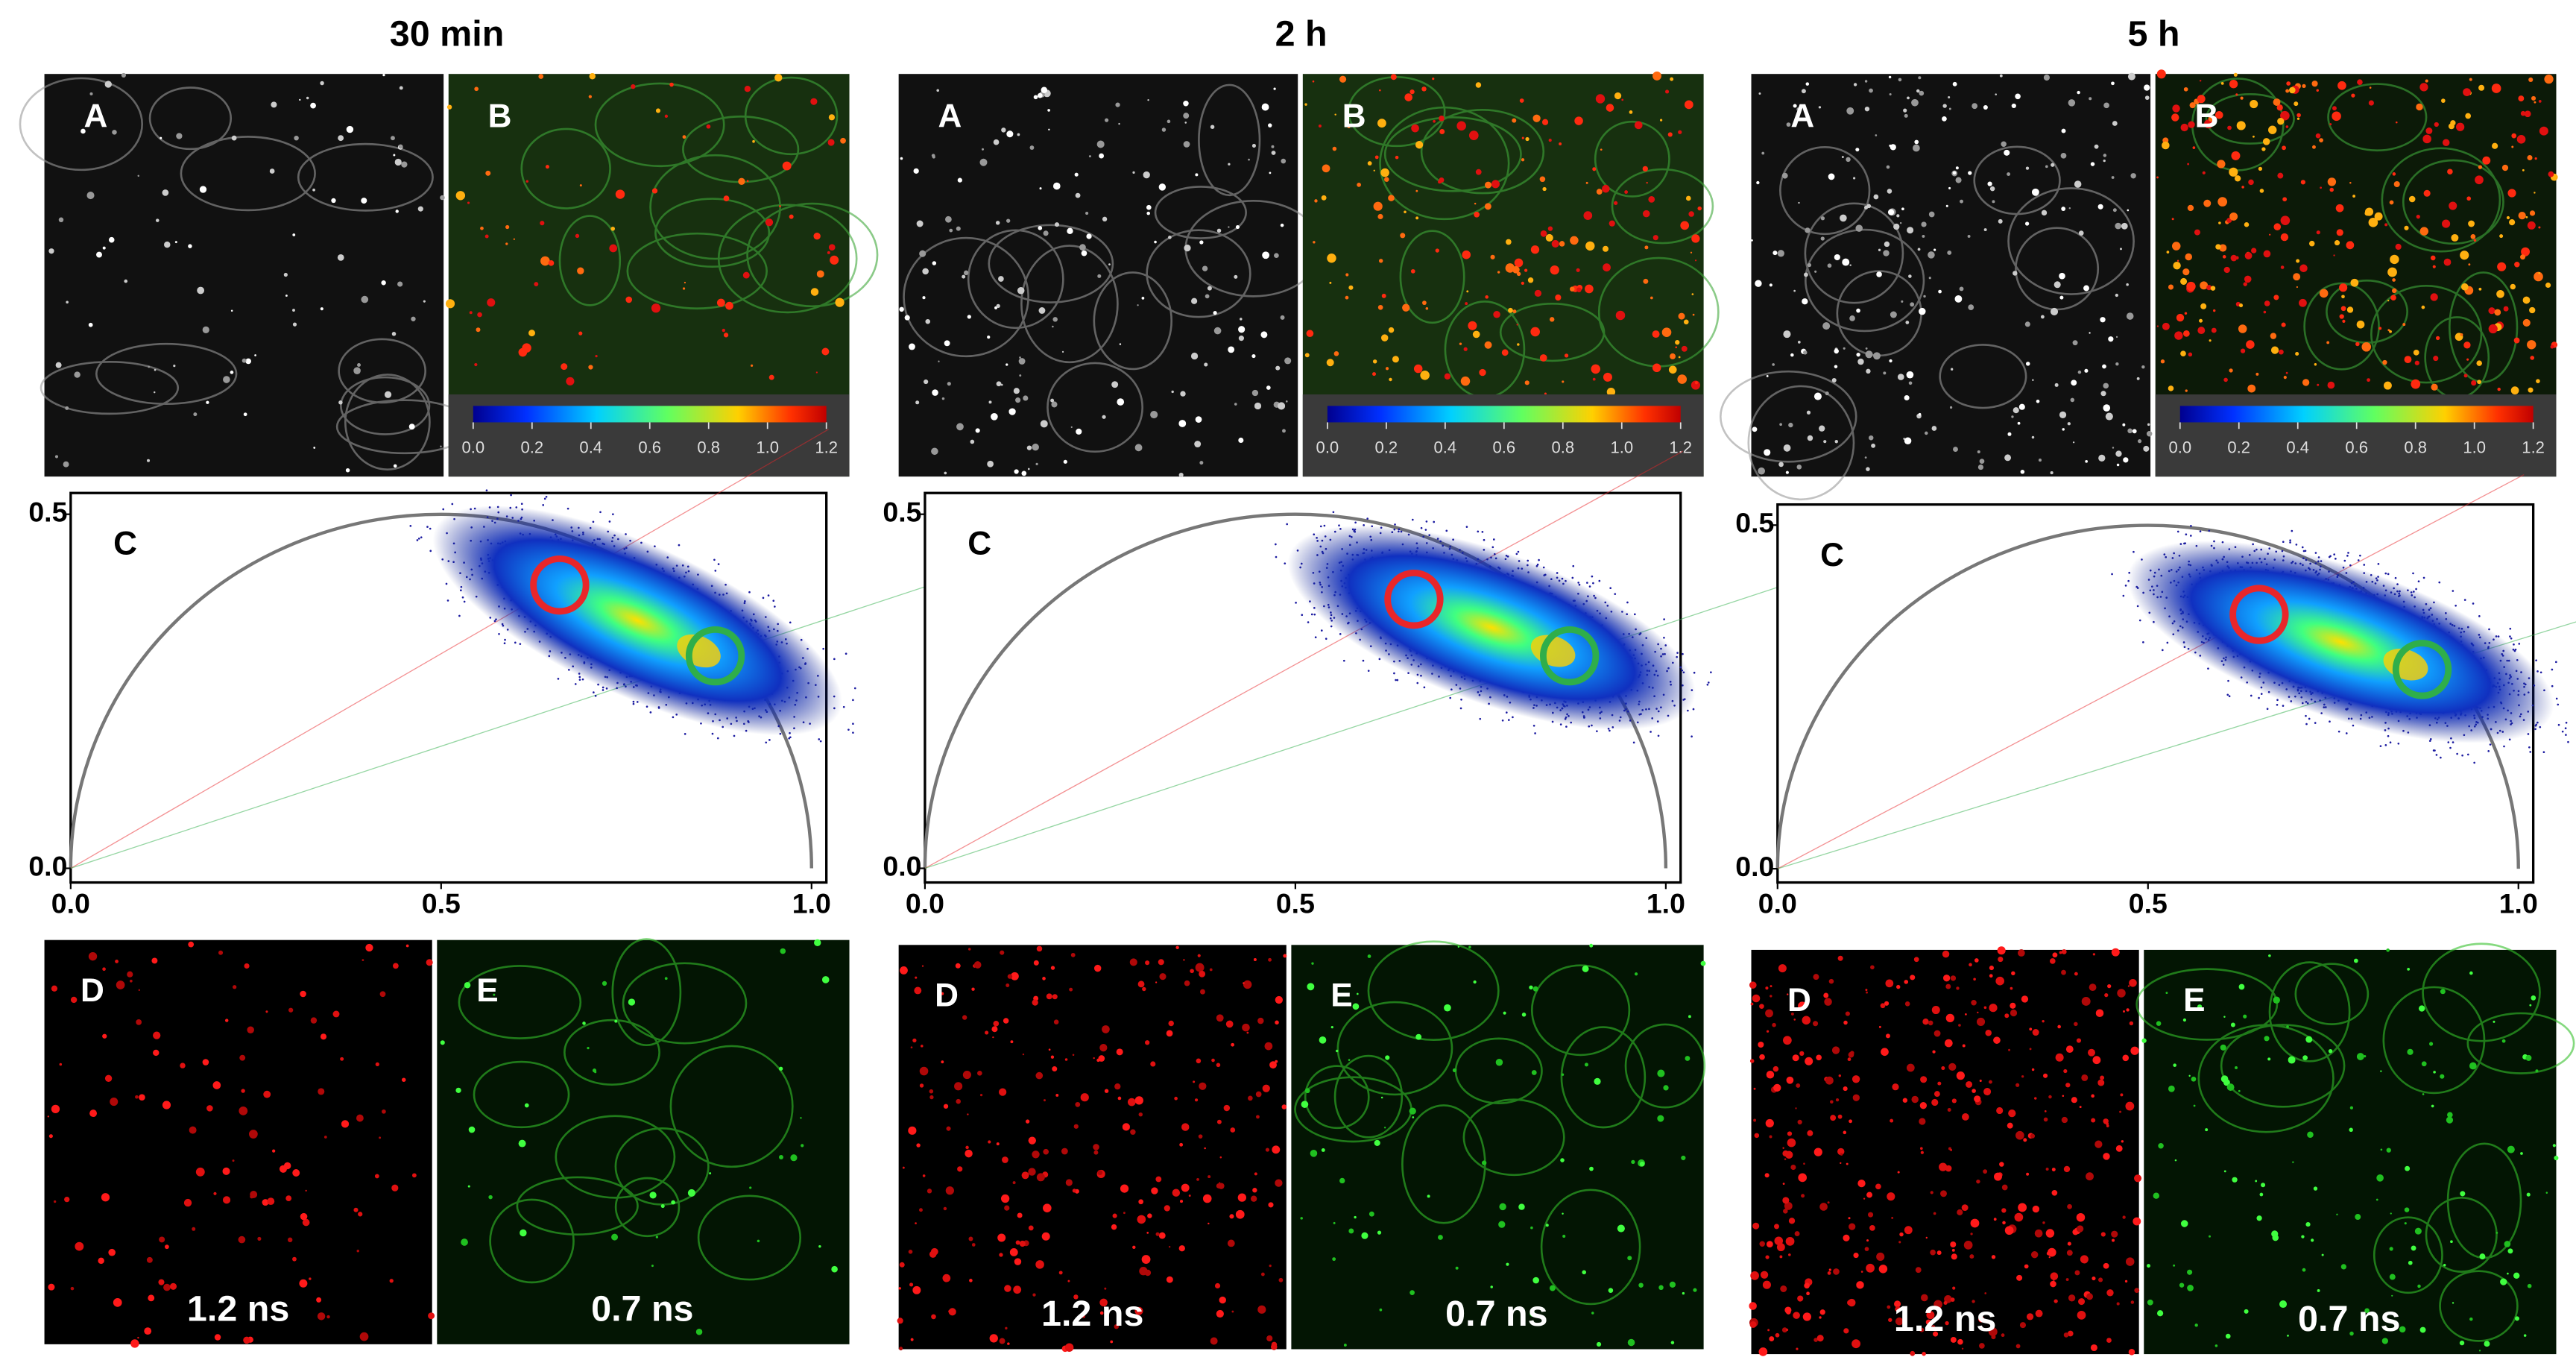 The height and width of the screenshot is (1363, 2576). What do you see at coordinates (644, 1141) in the screenshot?
I see `image-e` at bounding box center [644, 1141].